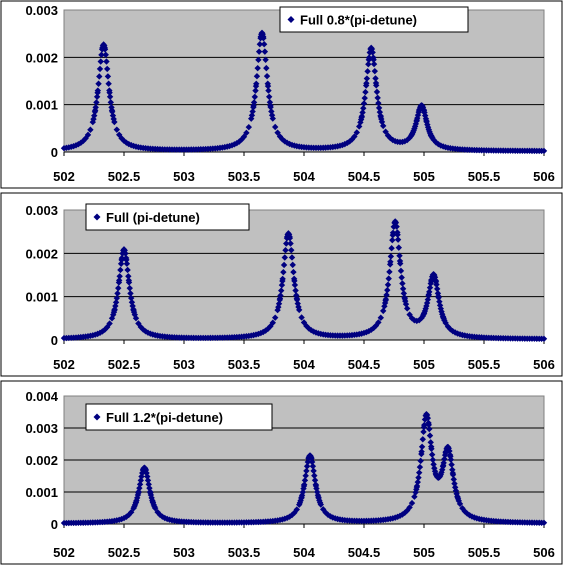  Describe the element at coordinates (184, 176) in the screenshot. I see `x-tick-label: 503` at that location.